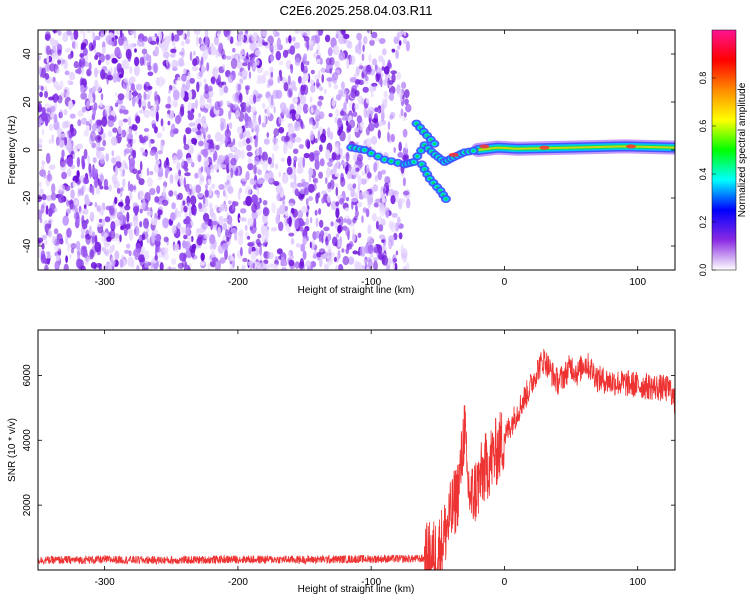  I want to click on signal-early-blob, so click(391, 161).